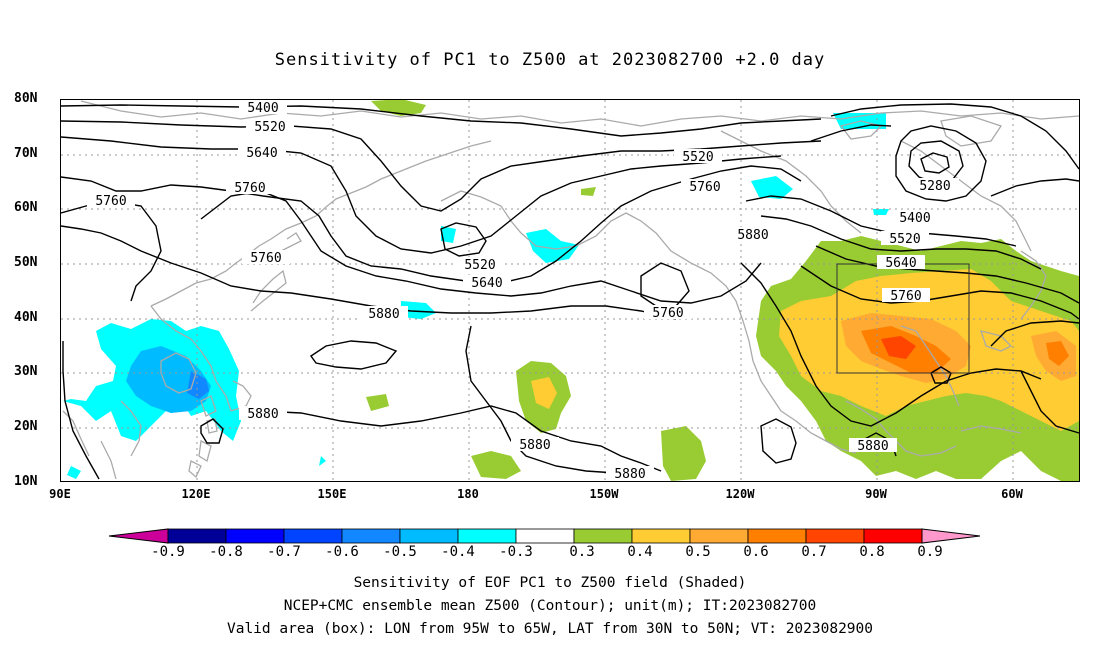  I want to click on lon-label: 180, so click(468, 494).